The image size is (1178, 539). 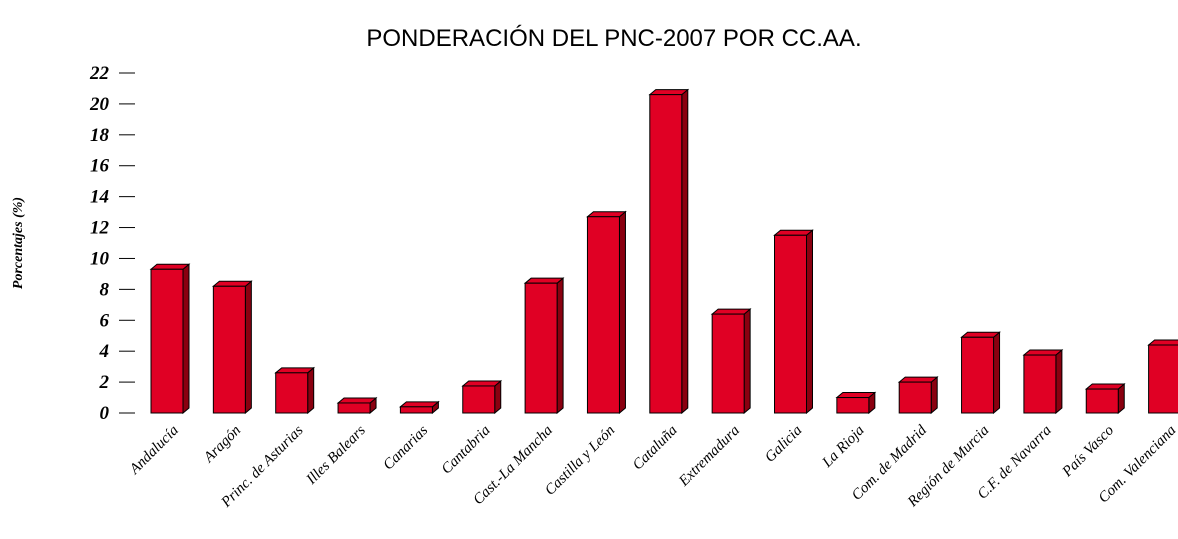 I want to click on y-tick-label: 22, so click(x=99, y=73).